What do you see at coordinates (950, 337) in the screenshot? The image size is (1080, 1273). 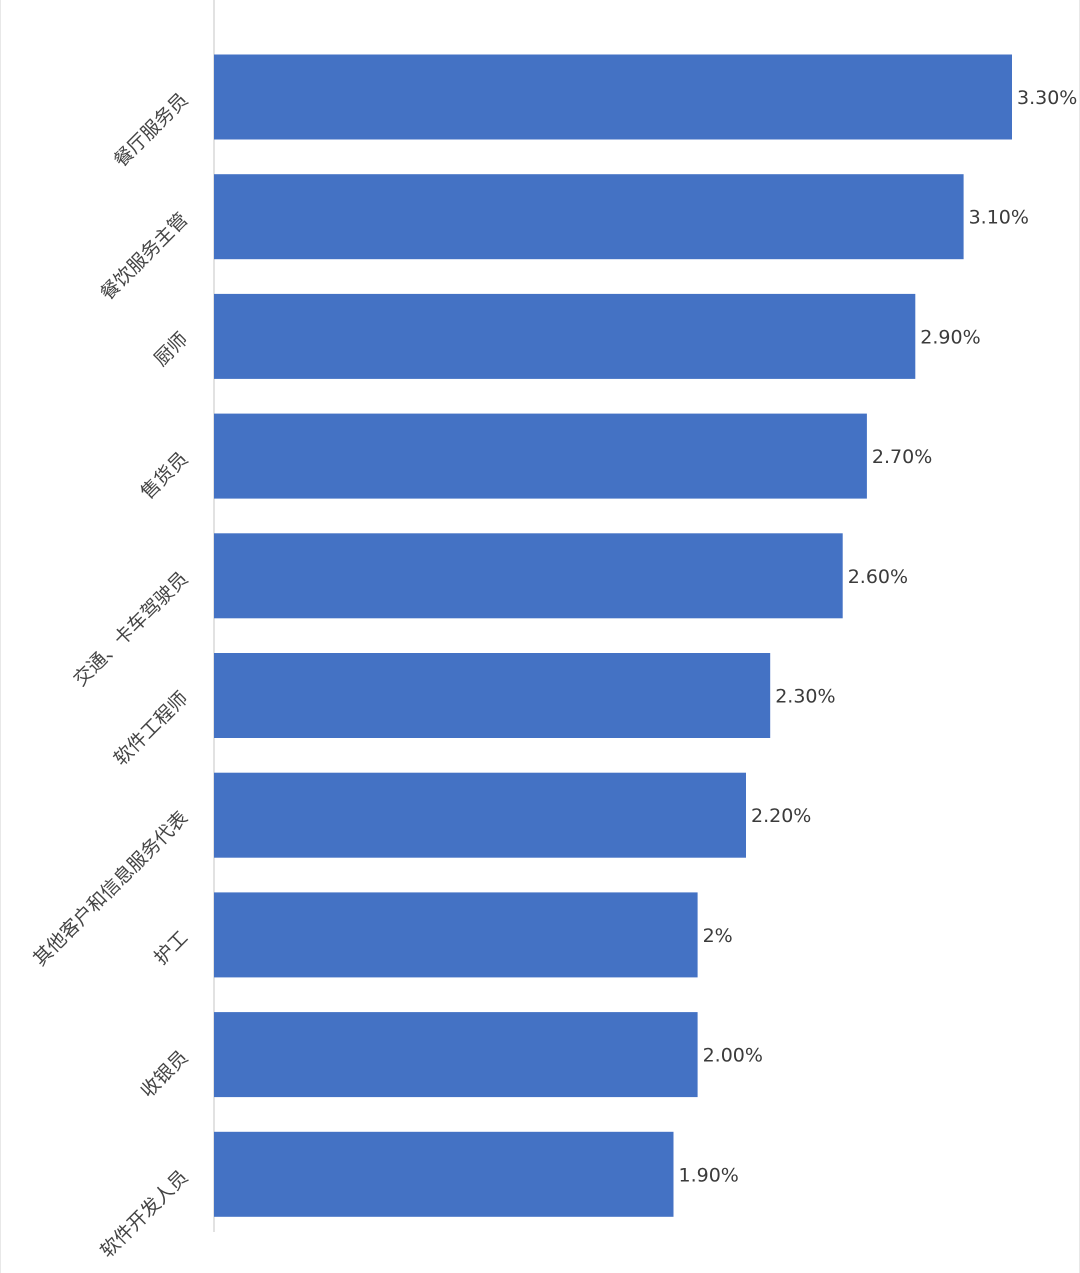 I see `data-label: 2.90%` at bounding box center [950, 337].